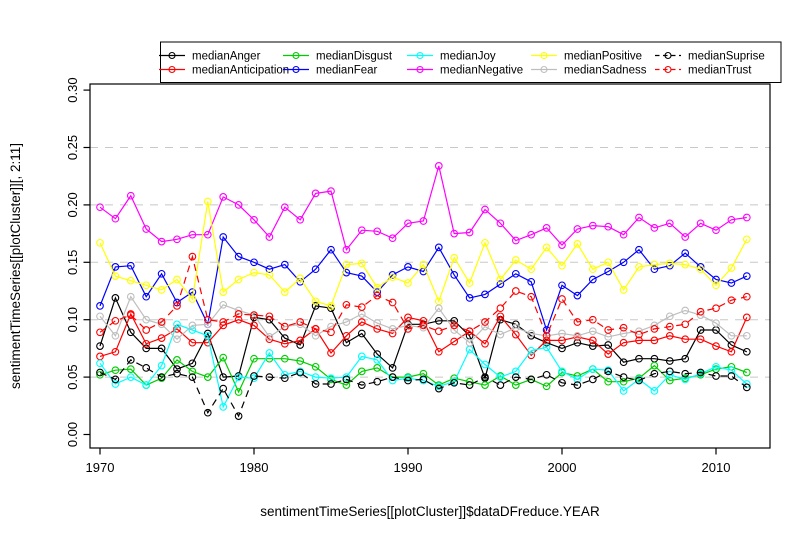  What do you see at coordinates (468, 57) in the screenshot?
I see `legend-label: medianJoy` at bounding box center [468, 57].